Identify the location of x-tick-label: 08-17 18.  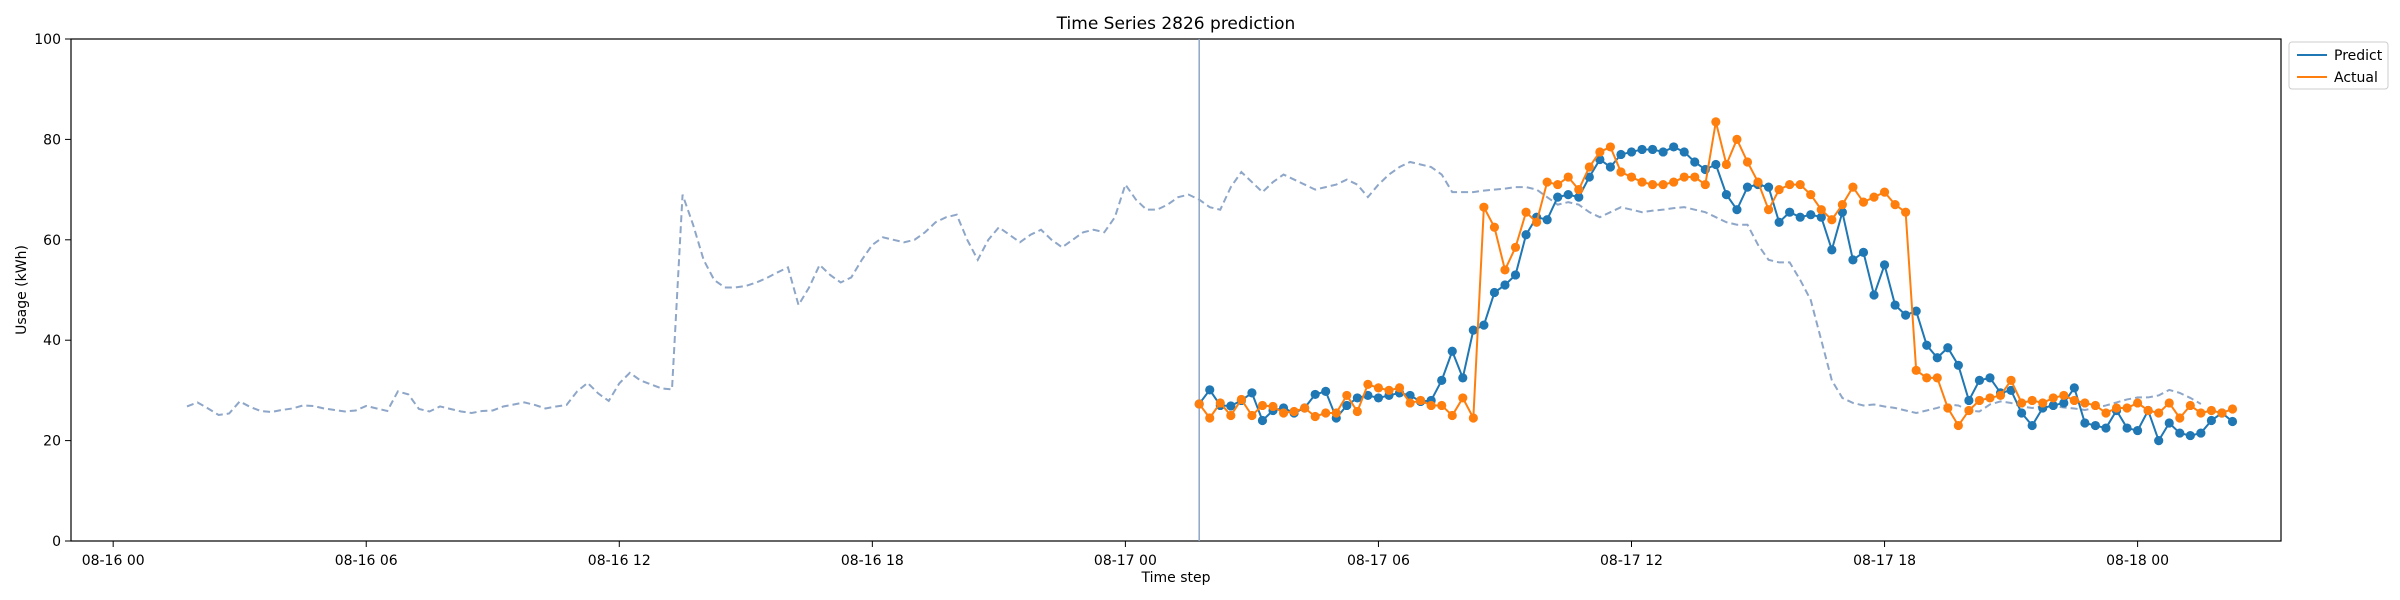
(1884, 561).